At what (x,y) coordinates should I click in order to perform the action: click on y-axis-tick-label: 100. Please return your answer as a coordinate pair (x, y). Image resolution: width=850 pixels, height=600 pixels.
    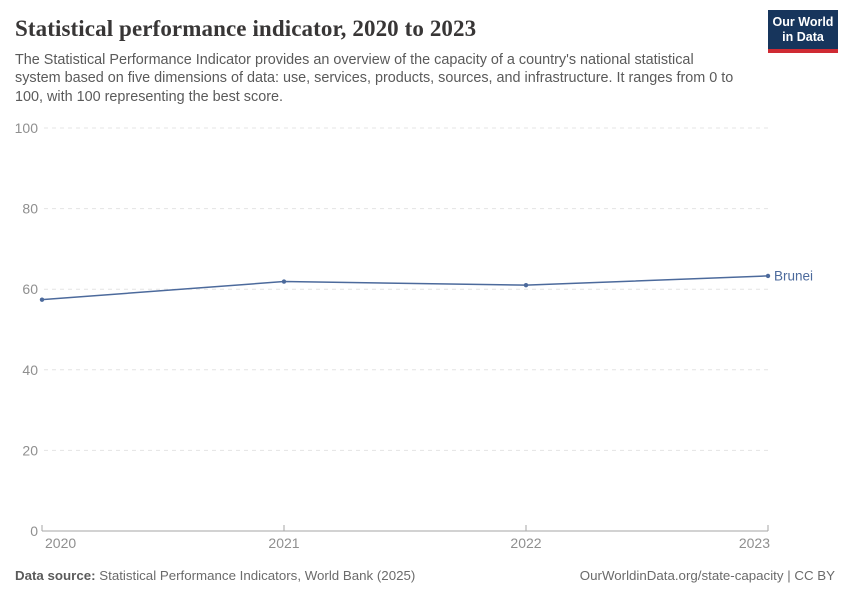
    Looking at the image, I should click on (27, 128).